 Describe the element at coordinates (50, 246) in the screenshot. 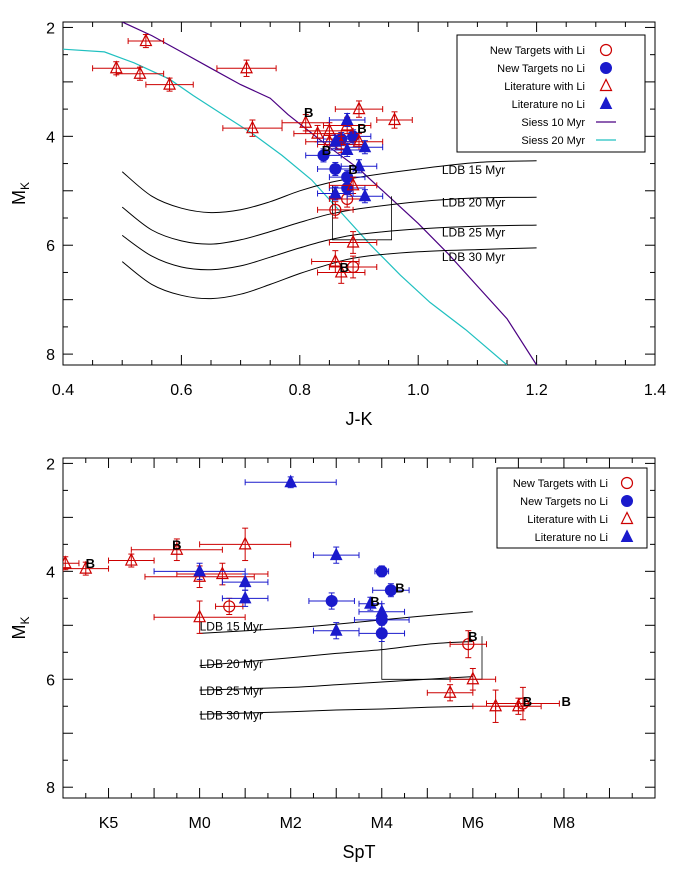

I see `y-tick-label: 6` at that location.